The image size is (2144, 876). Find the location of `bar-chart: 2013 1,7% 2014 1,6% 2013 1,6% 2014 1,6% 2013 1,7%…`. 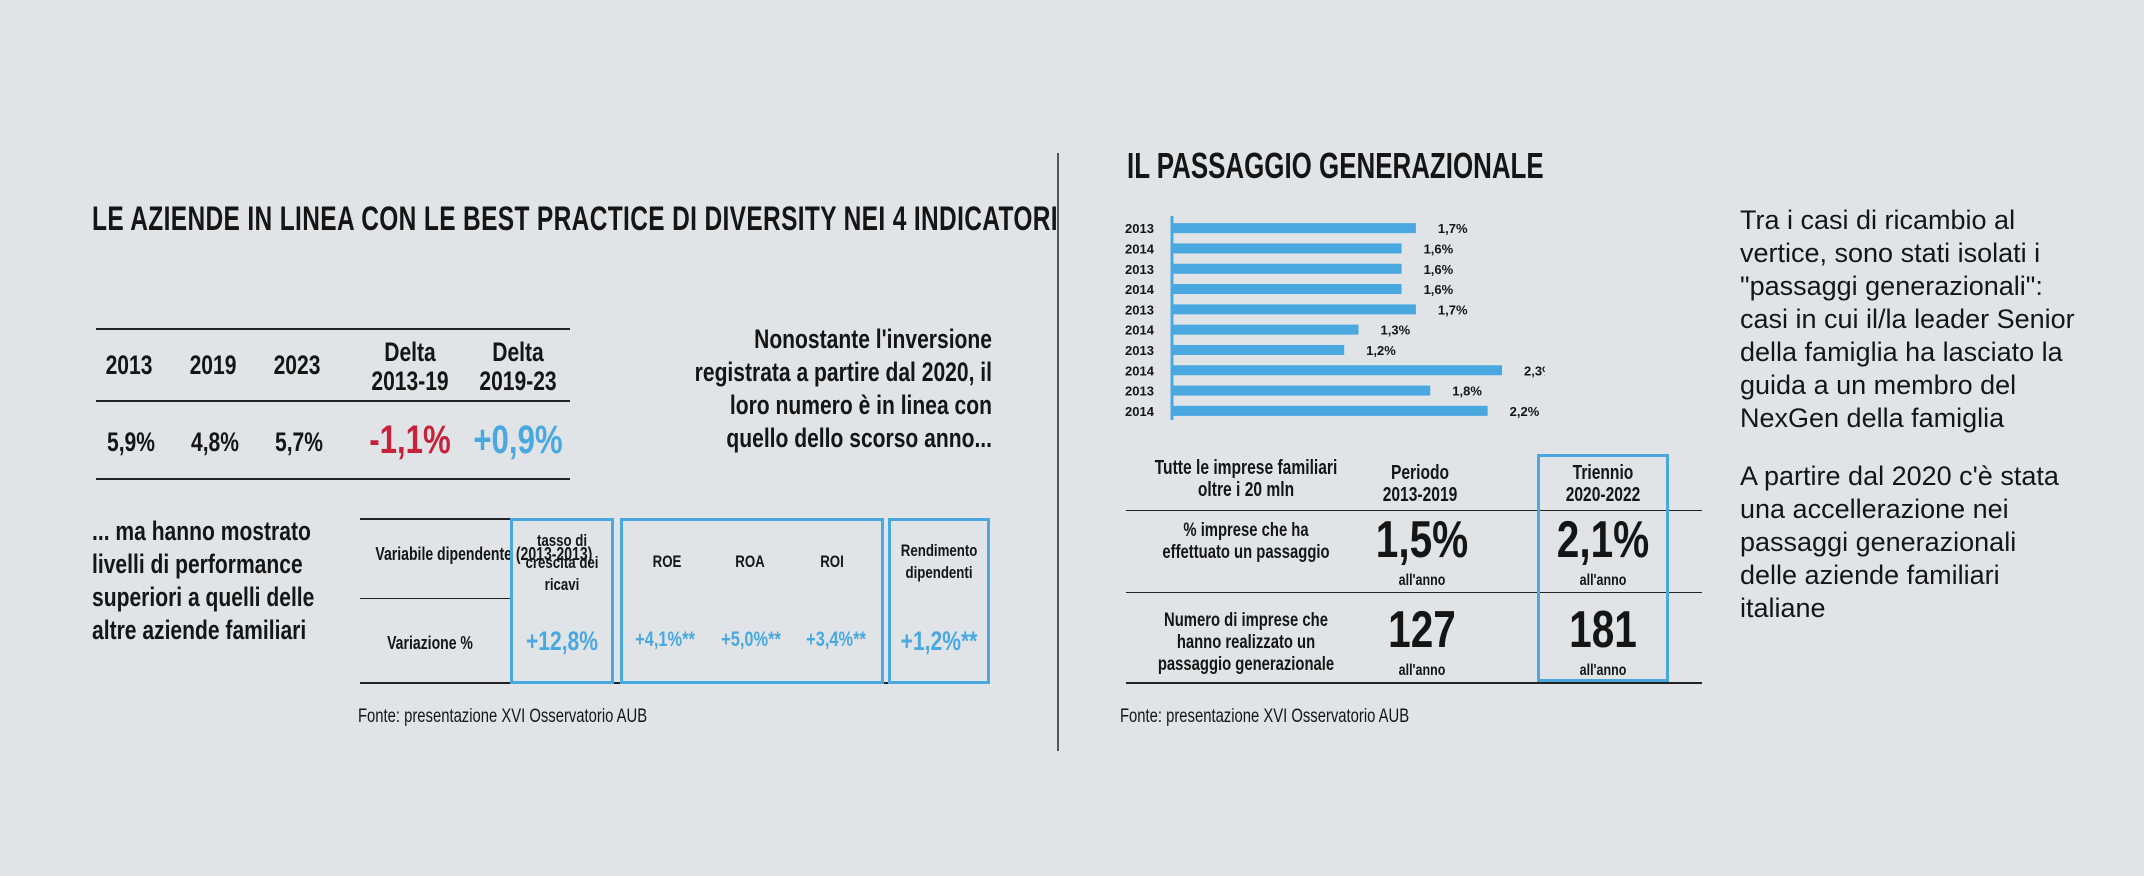

bar-chart: 2013 1,7% 2014 1,6% 2013 1,6% 2014 1,6% 2013 1,7%… is located at coordinates (1335, 318).